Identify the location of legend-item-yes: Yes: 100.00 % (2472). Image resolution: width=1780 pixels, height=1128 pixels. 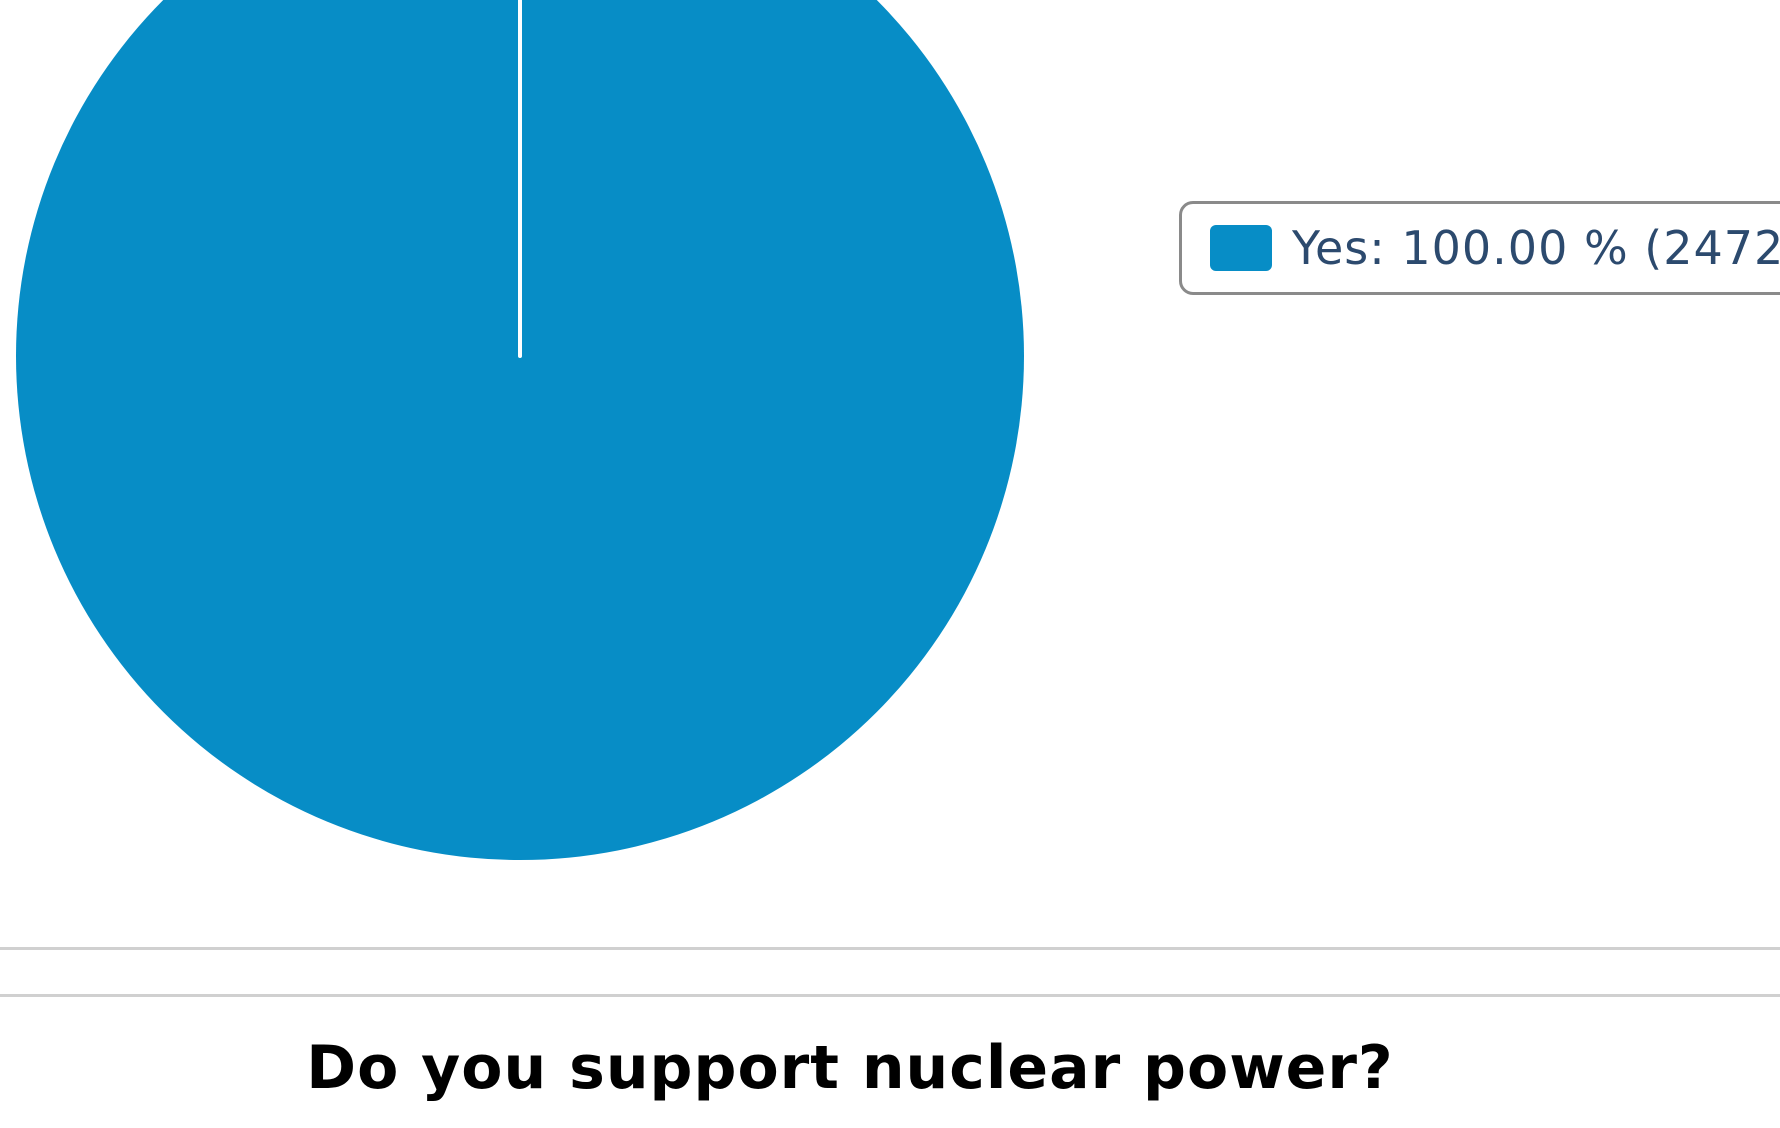
(1495, 248).